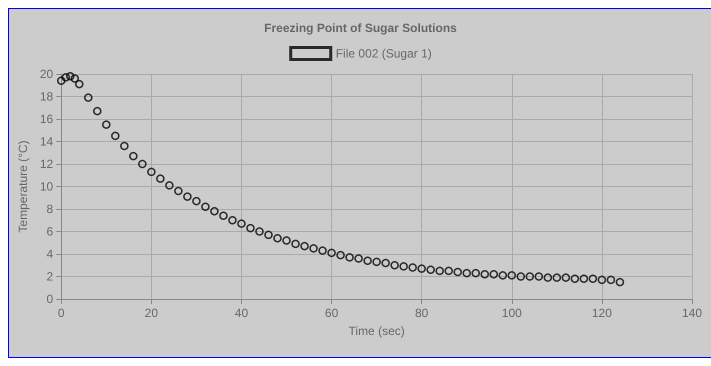 The width and height of the screenshot is (711, 366). I want to click on y-tick-label: 12, so click(47, 164).